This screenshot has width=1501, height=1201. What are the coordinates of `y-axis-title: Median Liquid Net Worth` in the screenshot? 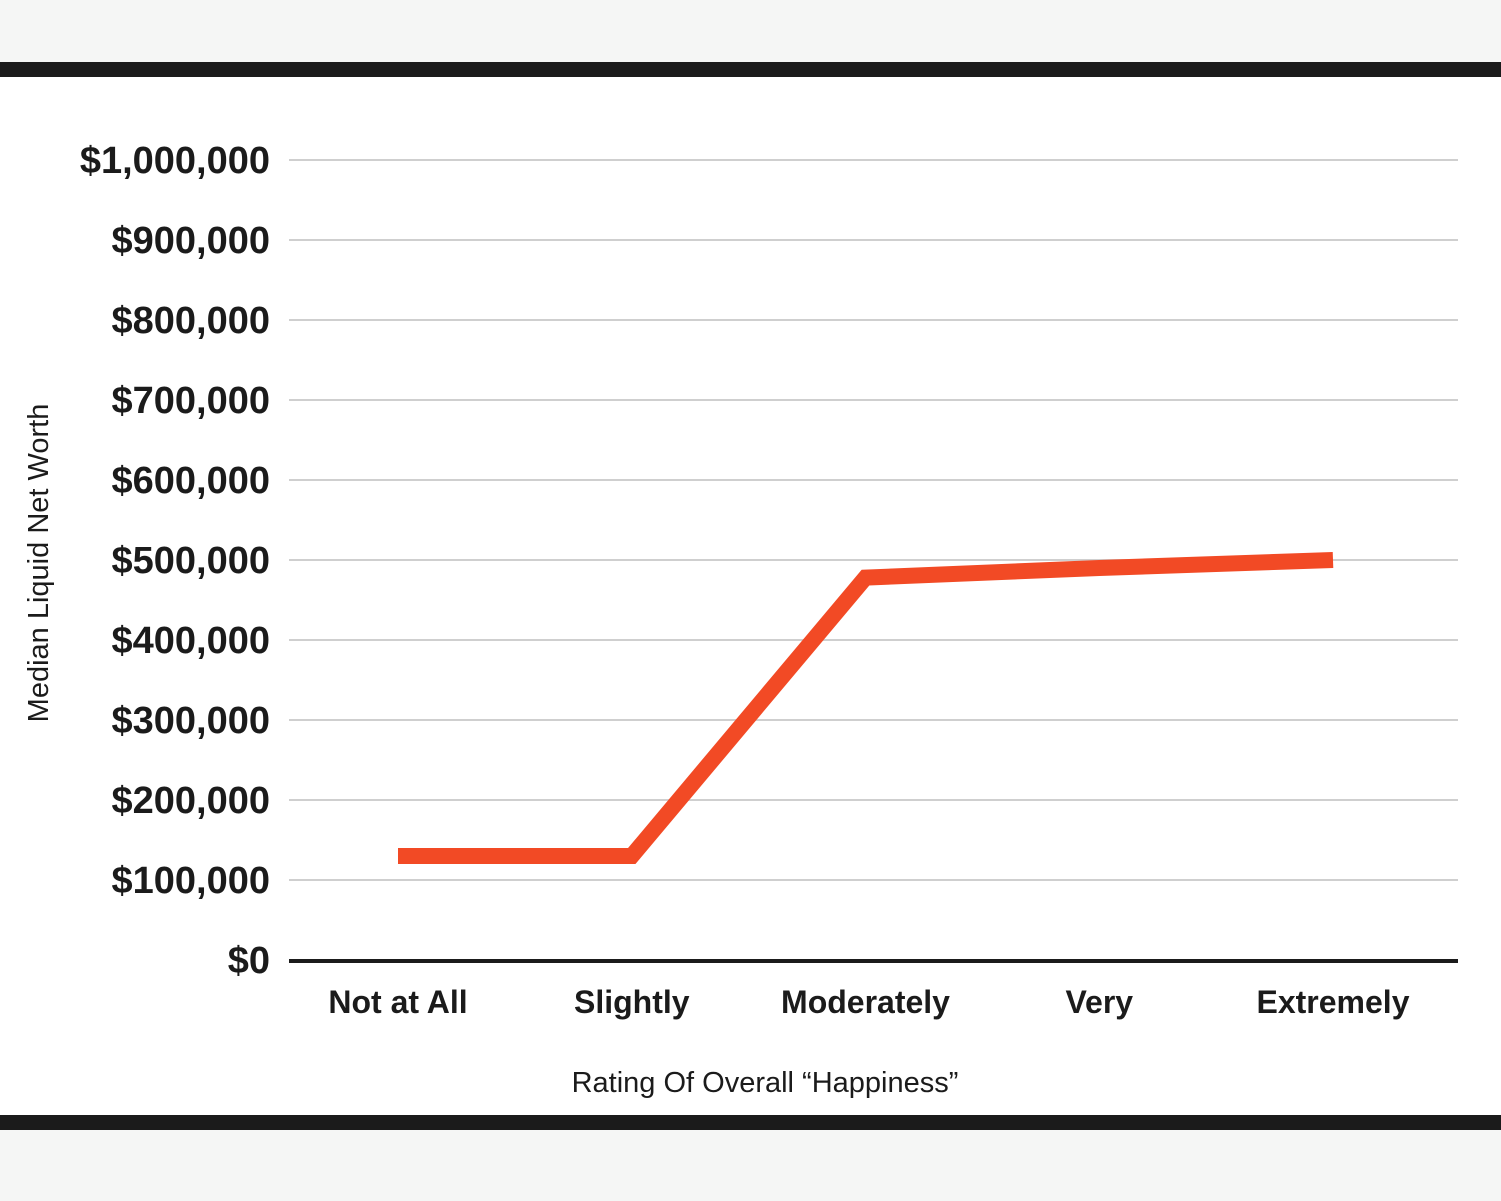 It's located at (39, 563).